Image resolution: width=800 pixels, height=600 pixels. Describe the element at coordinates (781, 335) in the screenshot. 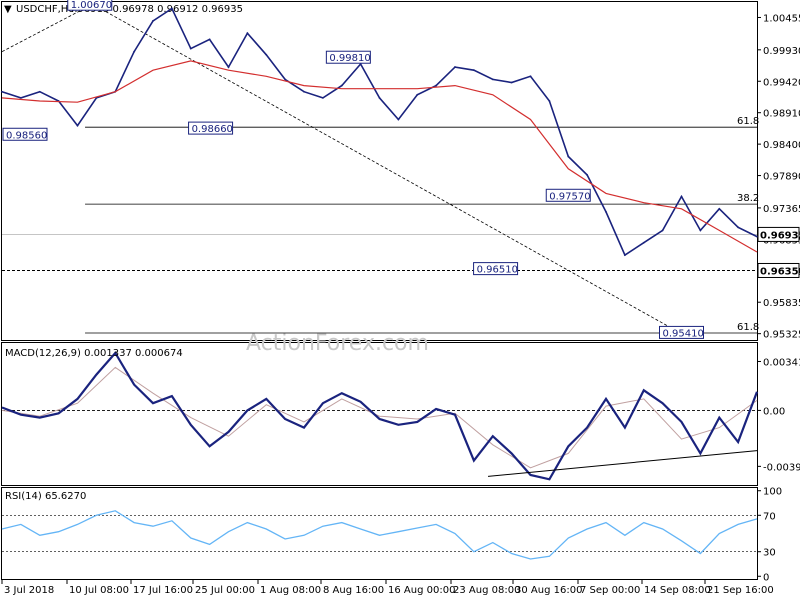

I see `price-tick-label-10: 0.95325` at that location.